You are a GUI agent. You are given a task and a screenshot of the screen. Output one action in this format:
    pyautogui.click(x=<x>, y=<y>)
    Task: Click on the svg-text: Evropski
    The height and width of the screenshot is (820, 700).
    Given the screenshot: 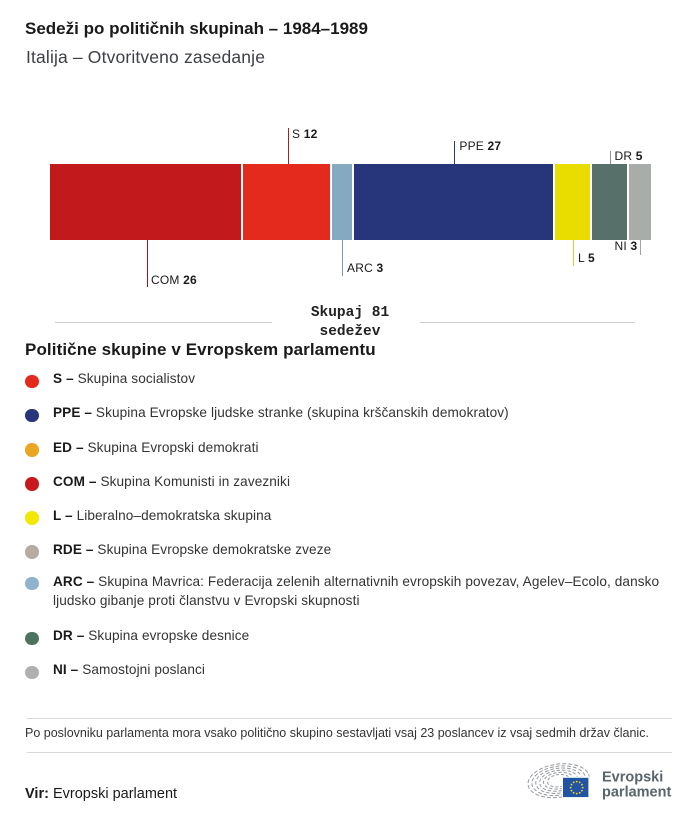 What is the action you would take?
    pyautogui.click(x=632, y=778)
    